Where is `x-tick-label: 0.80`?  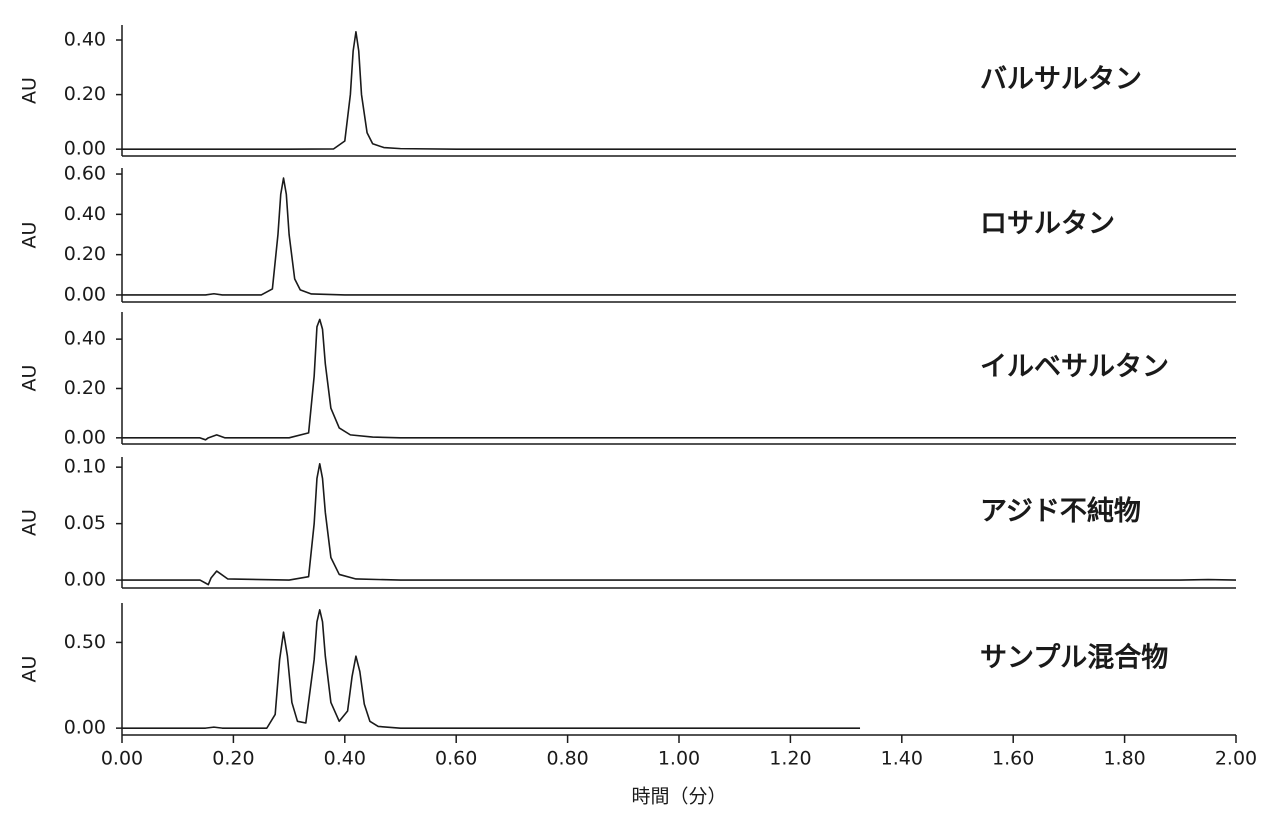
x-tick-label: 0.80 is located at coordinates (567, 759).